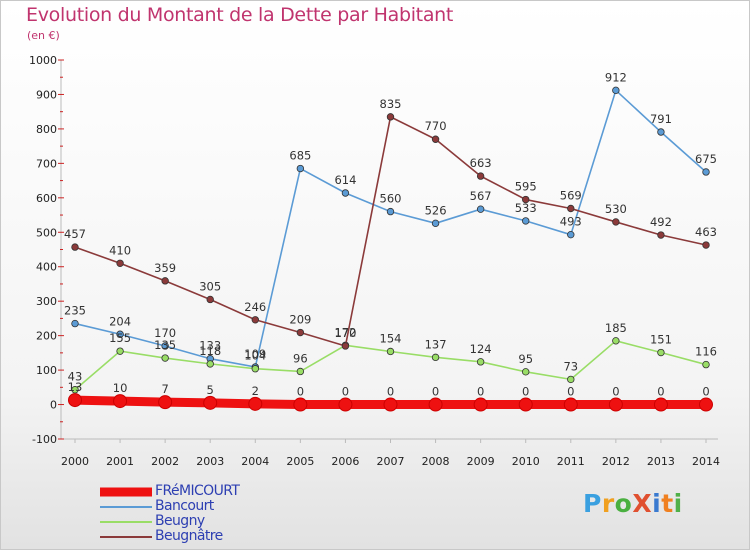 Image resolution: width=750 pixels, height=550 pixels. I want to click on data-label: 135, so click(165, 345).